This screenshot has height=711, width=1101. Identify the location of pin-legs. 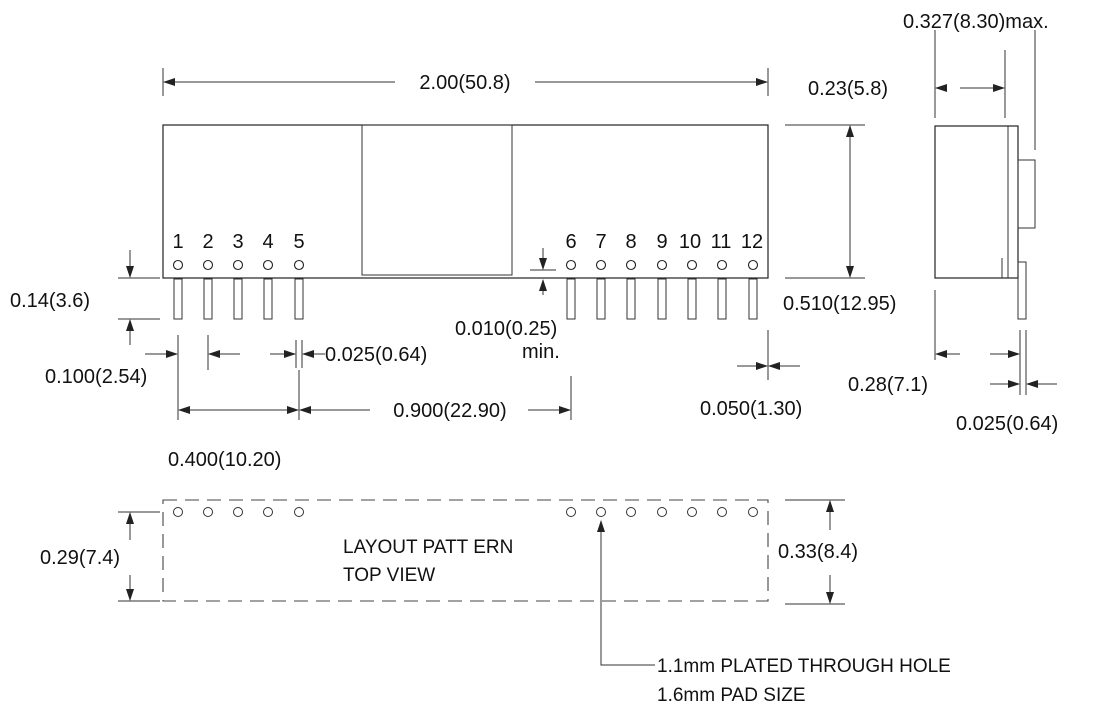
(465, 299).